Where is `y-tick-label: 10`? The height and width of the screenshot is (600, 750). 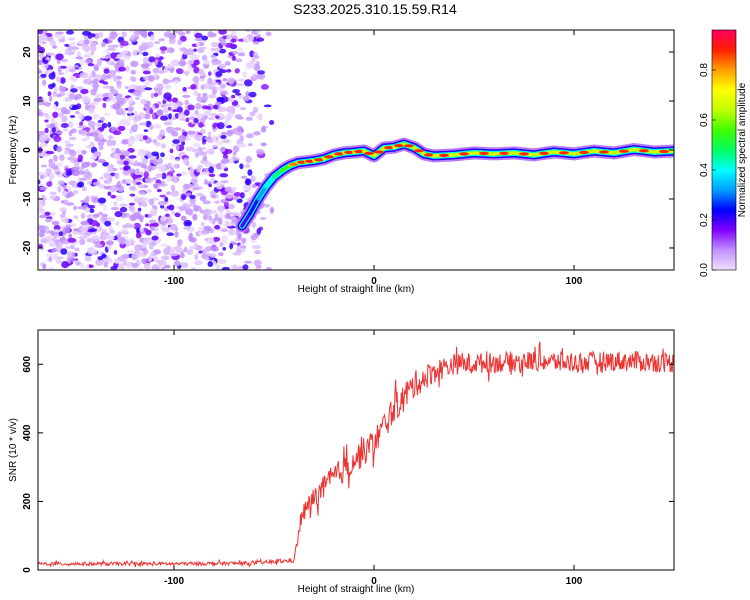 y-tick-label: 10 is located at coordinates (27, 101).